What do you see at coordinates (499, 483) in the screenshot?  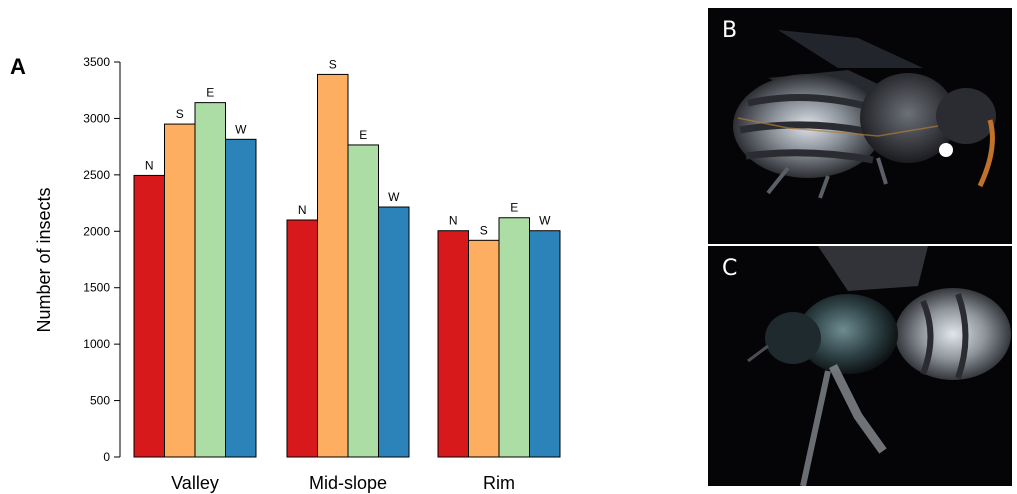 I see `category-label: Rim` at bounding box center [499, 483].